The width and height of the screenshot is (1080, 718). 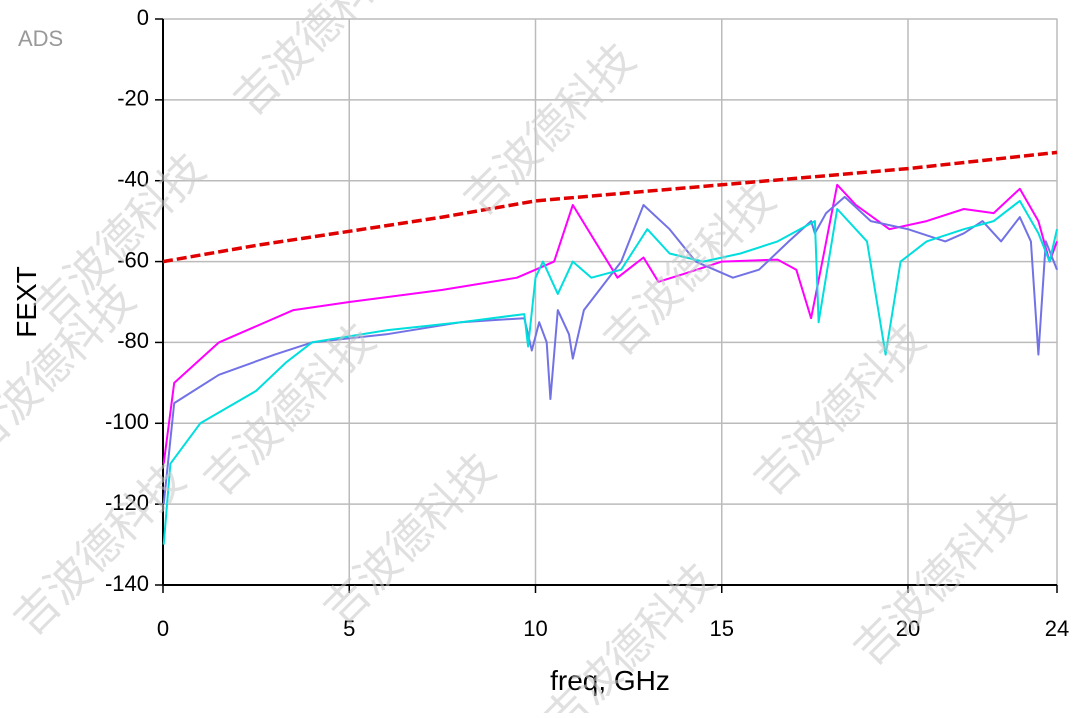 I want to click on y-tick-label: -100, so click(x=127, y=421).